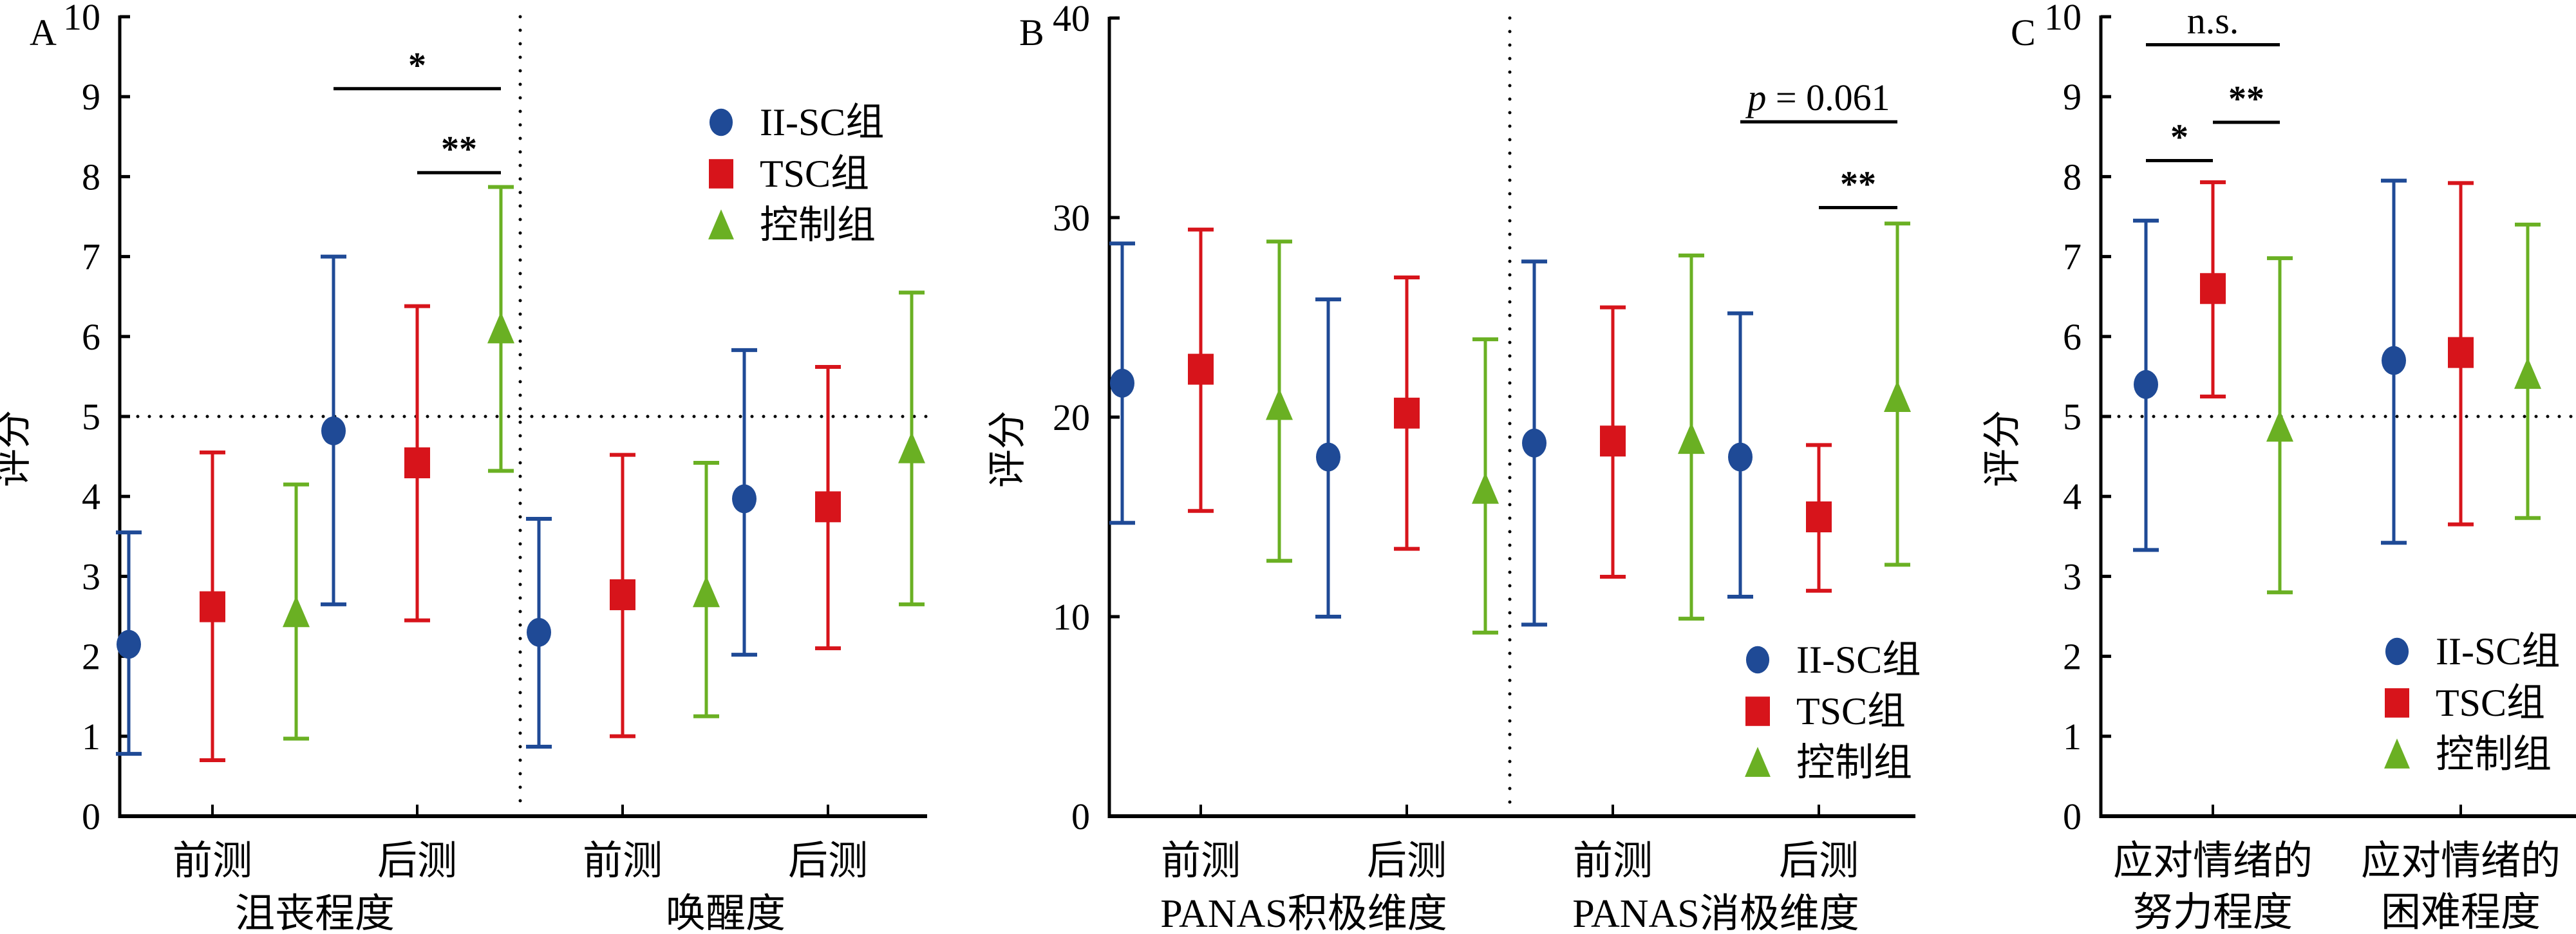  What do you see at coordinates (1031, 32) in the screenshot?
I see `panel-label: B` at bounding box center [1031, 32].